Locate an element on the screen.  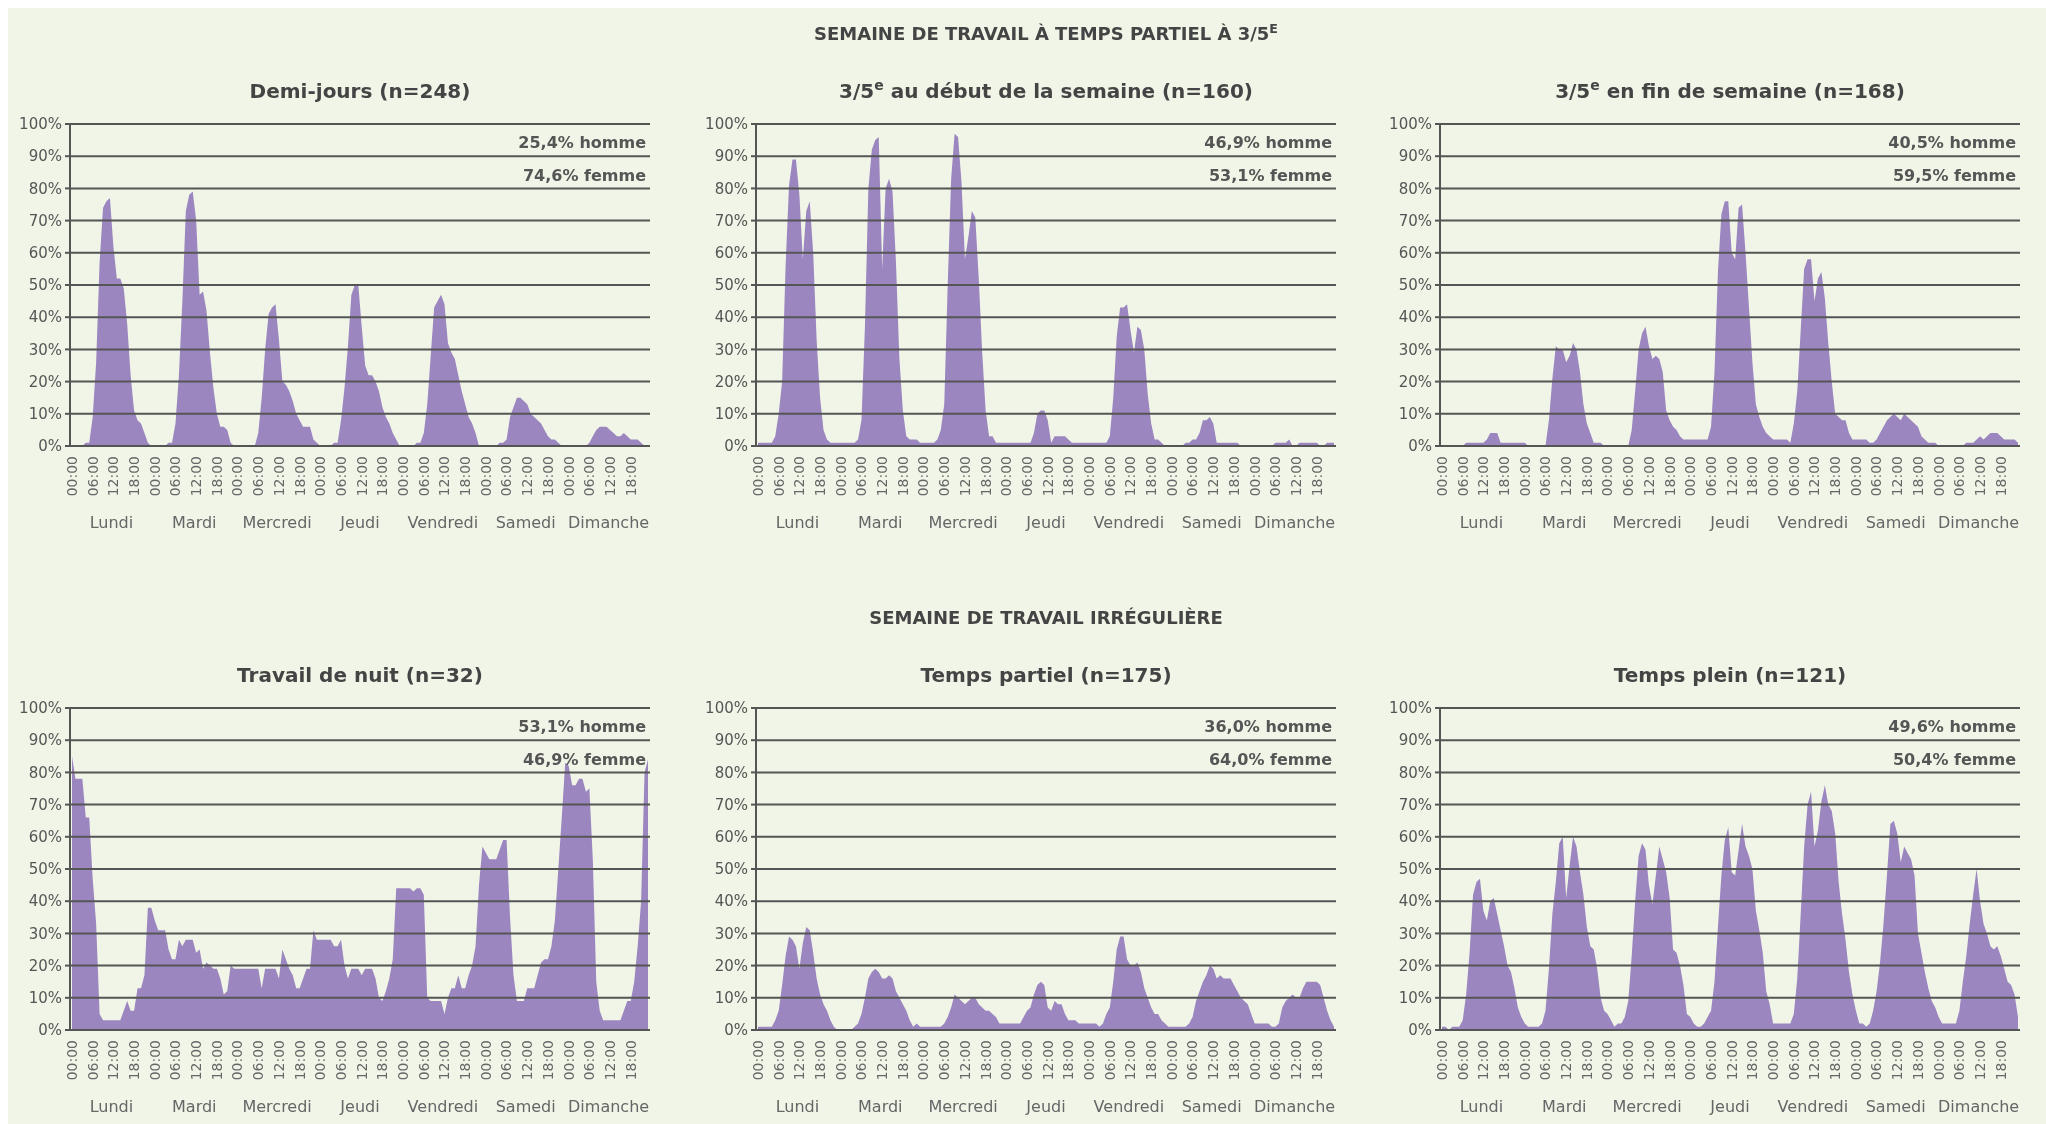
chart-subtitle: SEMAINE DE TRAVAIL À TEMPS PARTIEL À 3/5$^{E}$ is located at coordinates (1046, 32).